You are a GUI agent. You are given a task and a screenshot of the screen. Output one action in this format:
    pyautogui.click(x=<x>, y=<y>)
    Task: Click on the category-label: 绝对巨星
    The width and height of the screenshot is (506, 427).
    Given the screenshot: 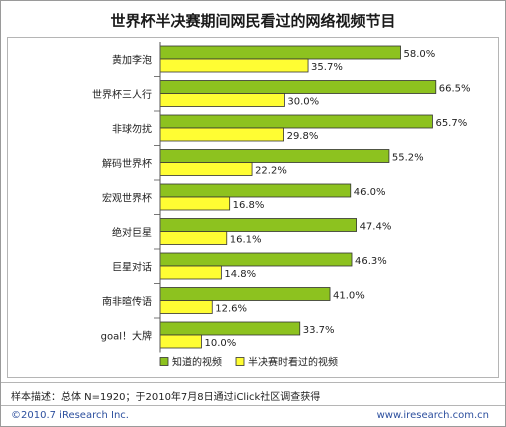 What is the action you would take?
    pyautogui.click(x=132, y=232)
    